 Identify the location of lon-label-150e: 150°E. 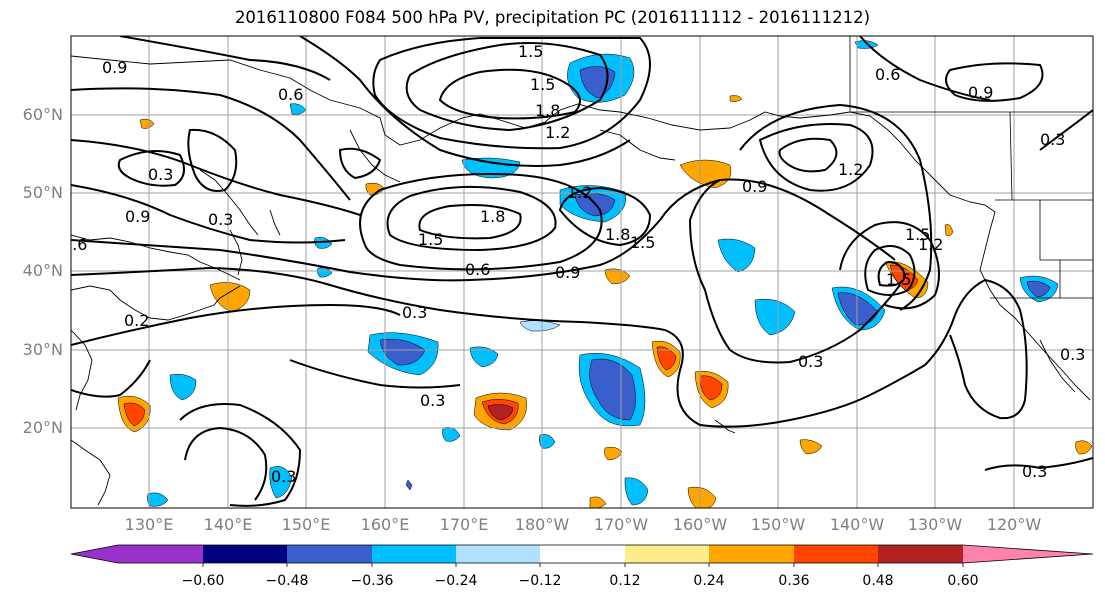
(306, 524).